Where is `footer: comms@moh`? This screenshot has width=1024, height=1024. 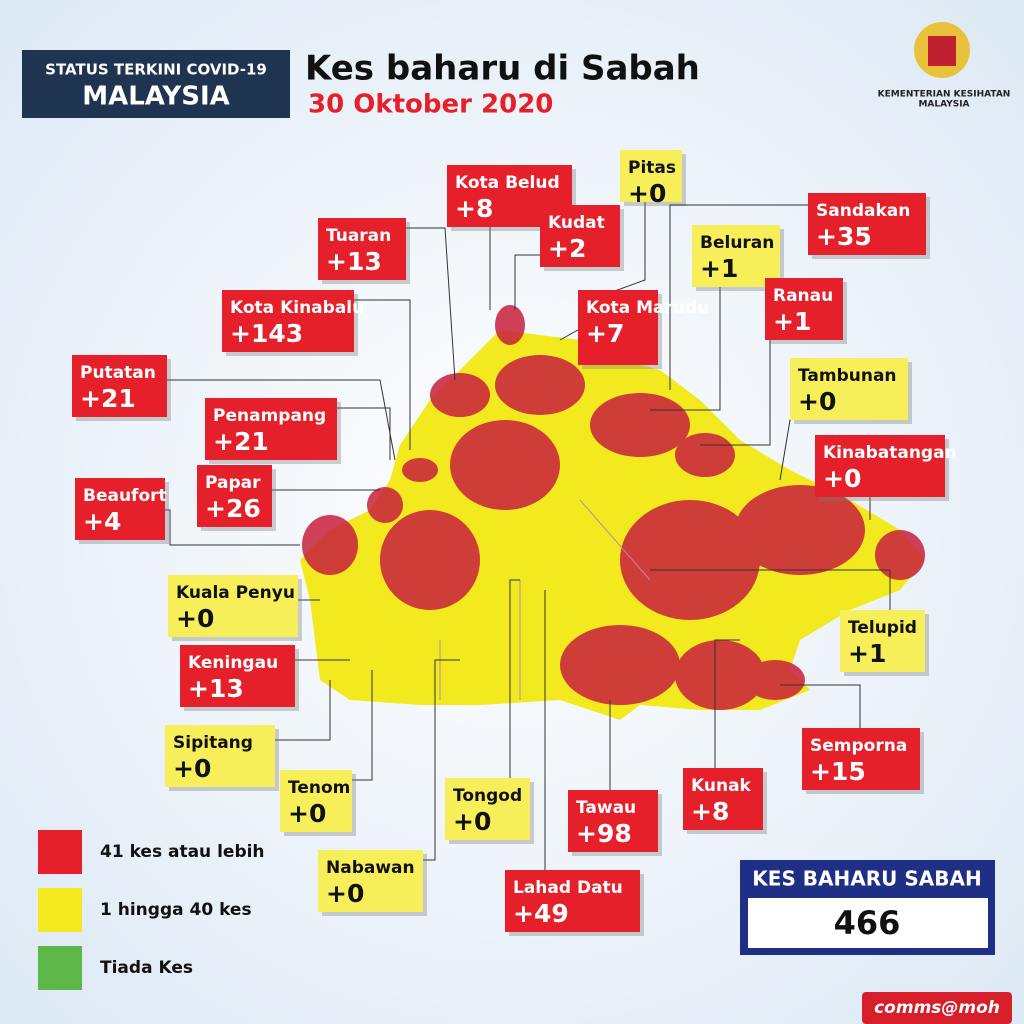
footer: comms@moh is located at coordinates (937, 1008).